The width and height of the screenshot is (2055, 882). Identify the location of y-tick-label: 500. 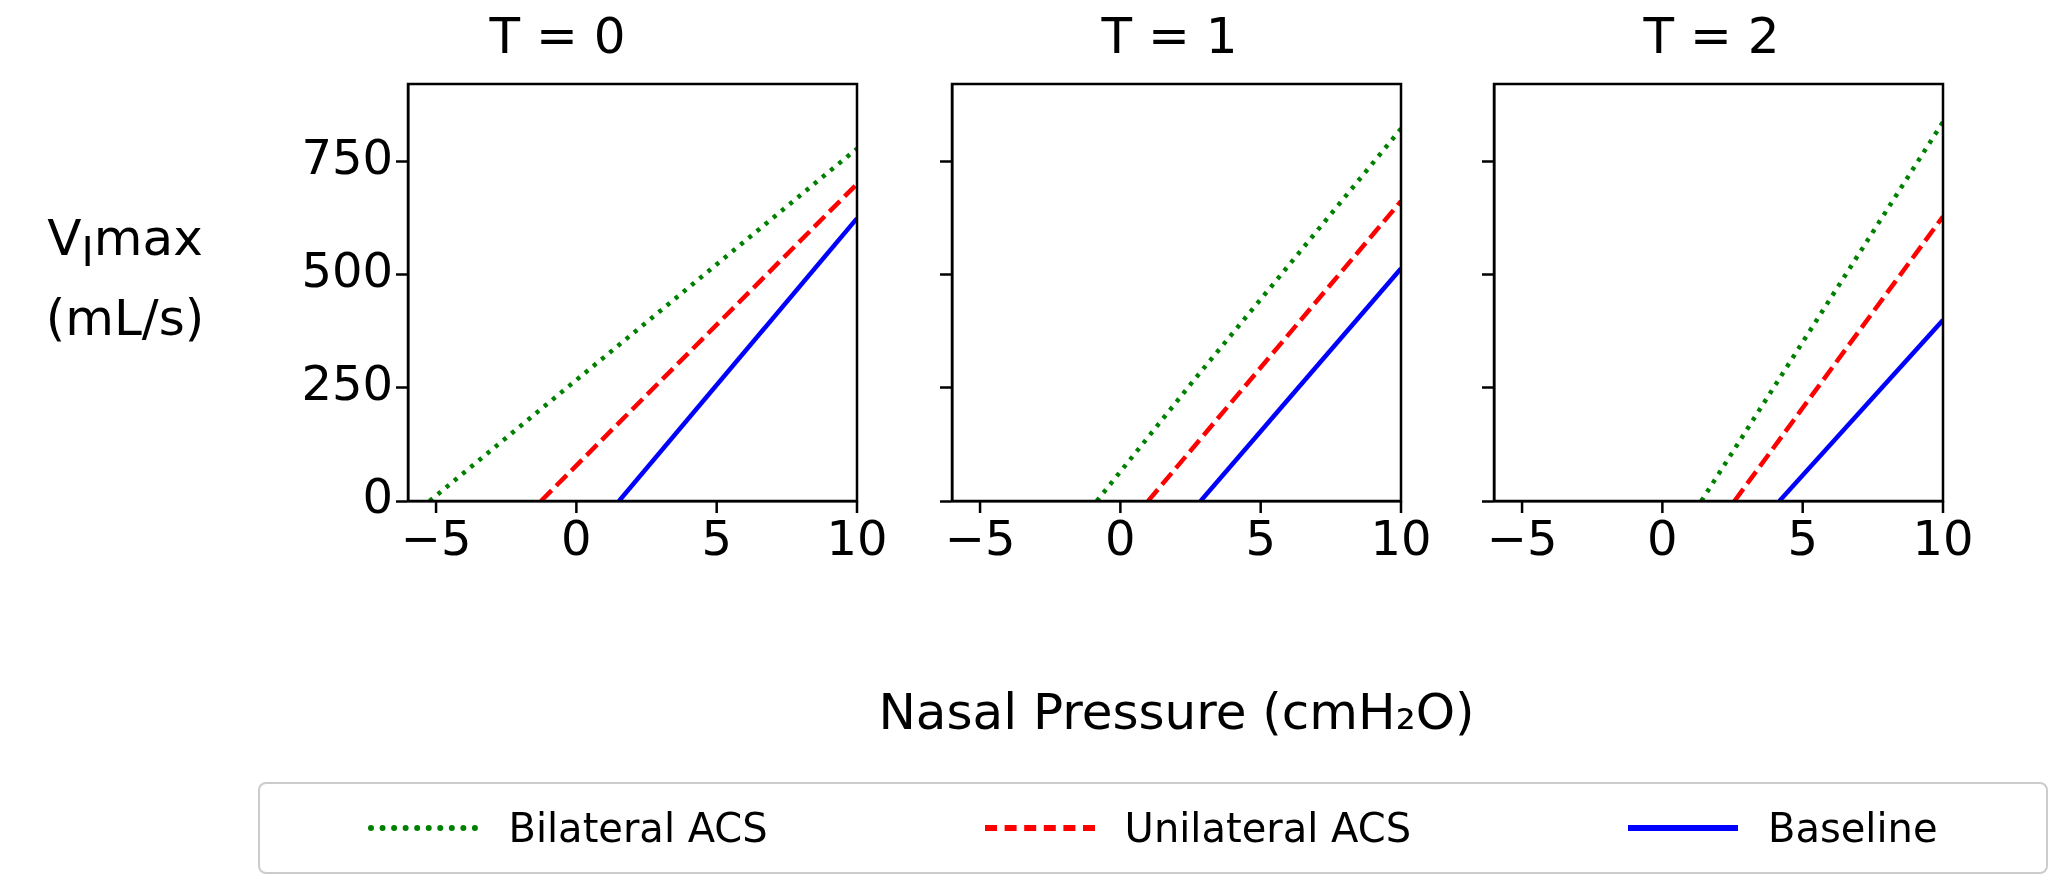
(347, 270).